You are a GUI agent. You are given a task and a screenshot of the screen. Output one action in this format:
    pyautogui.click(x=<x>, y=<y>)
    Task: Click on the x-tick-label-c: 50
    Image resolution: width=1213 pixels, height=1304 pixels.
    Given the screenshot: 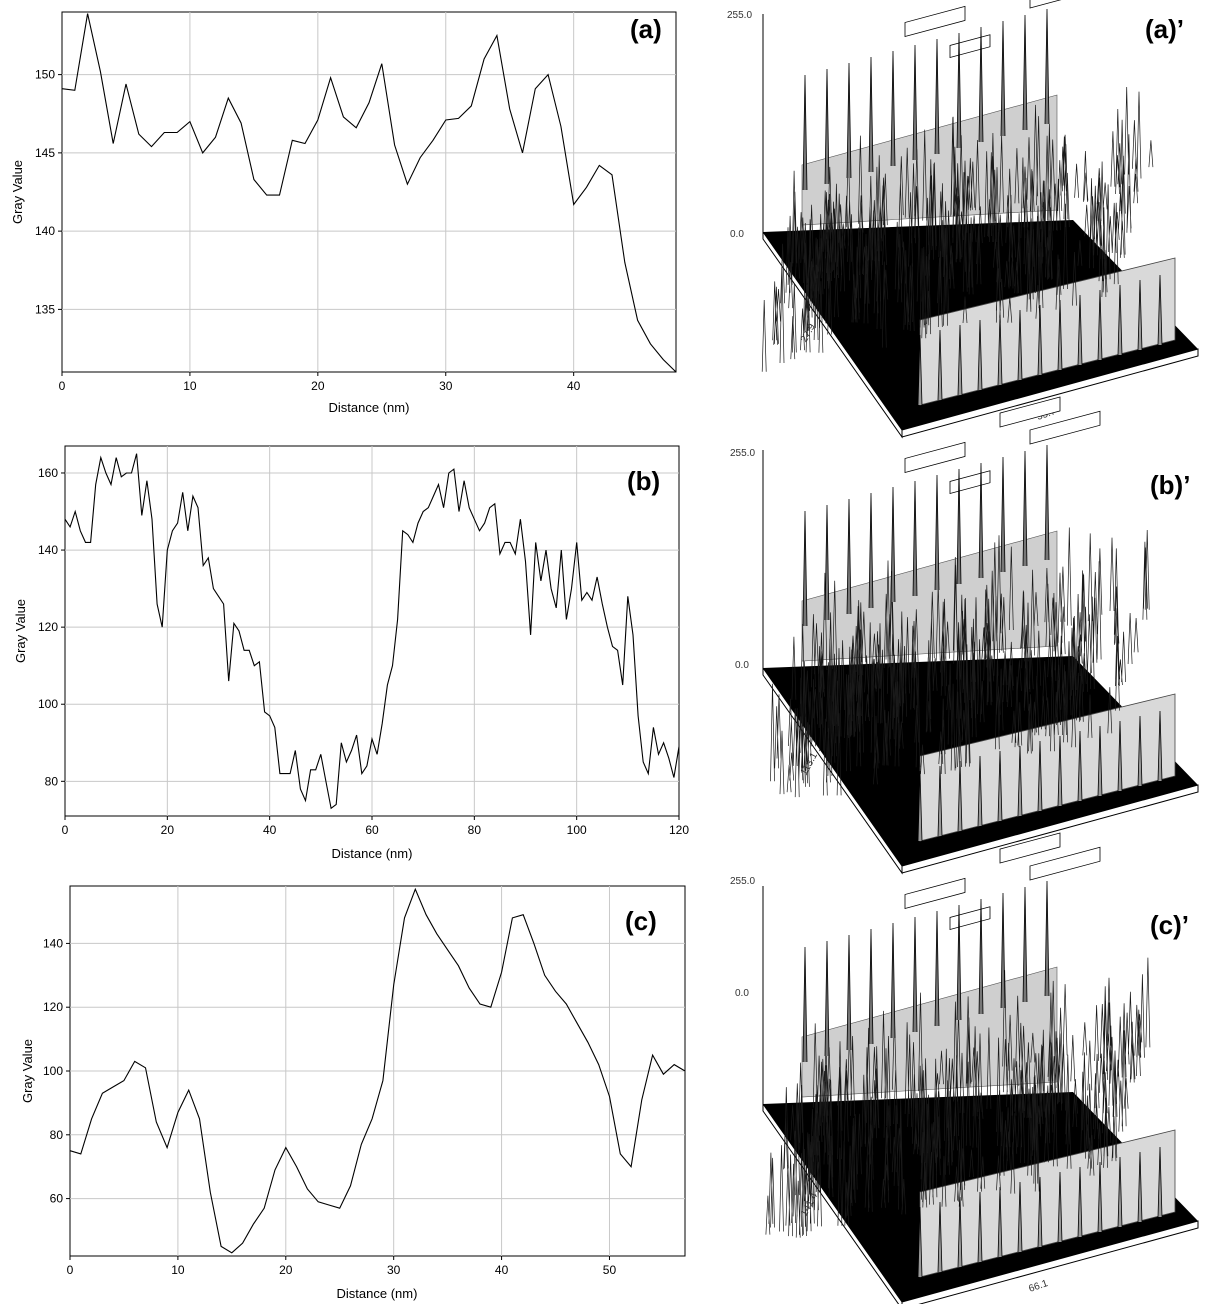 What is the action you would take?
    pyautogui.click(x=610, y=1270)
    